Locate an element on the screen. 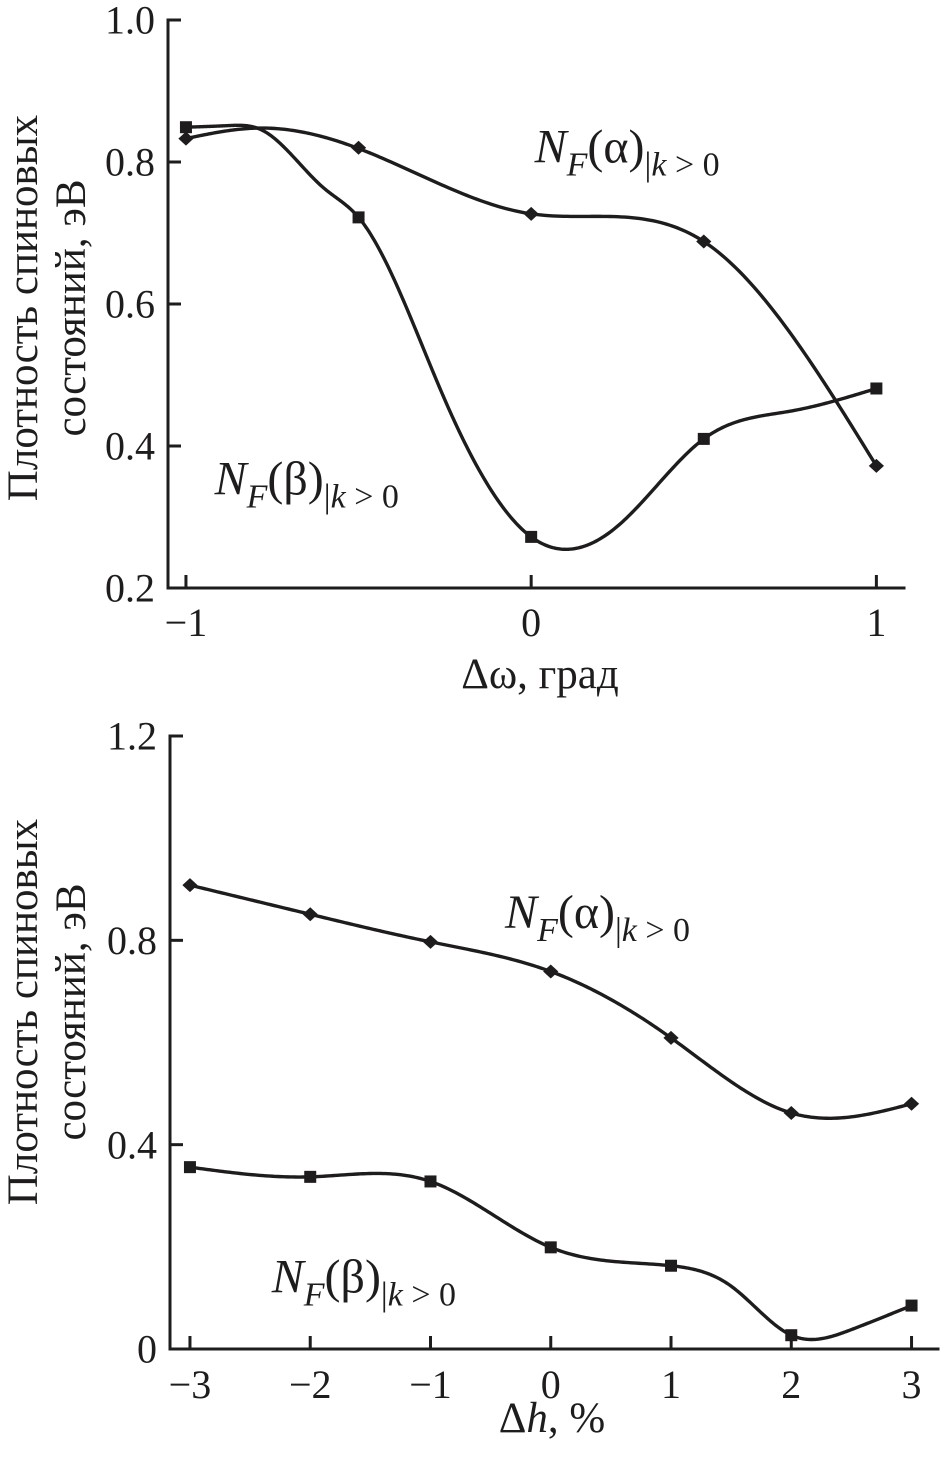  x-tick-label-bottom: 0 is located at coordinates (551, 1384).